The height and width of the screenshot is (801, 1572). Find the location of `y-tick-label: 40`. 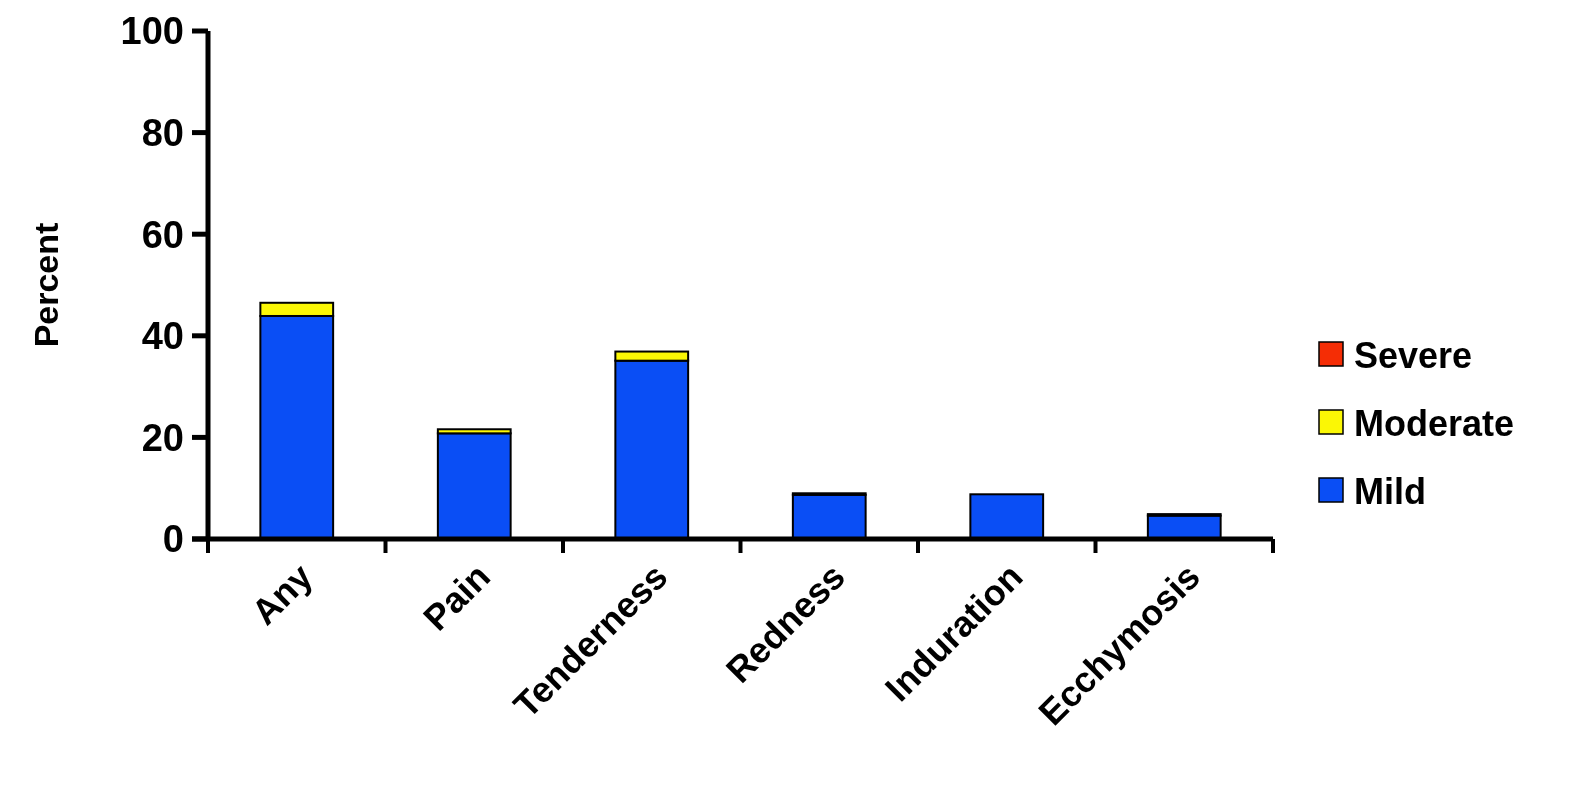

y-tick-label: 40 is located at coordinates (162, 336).